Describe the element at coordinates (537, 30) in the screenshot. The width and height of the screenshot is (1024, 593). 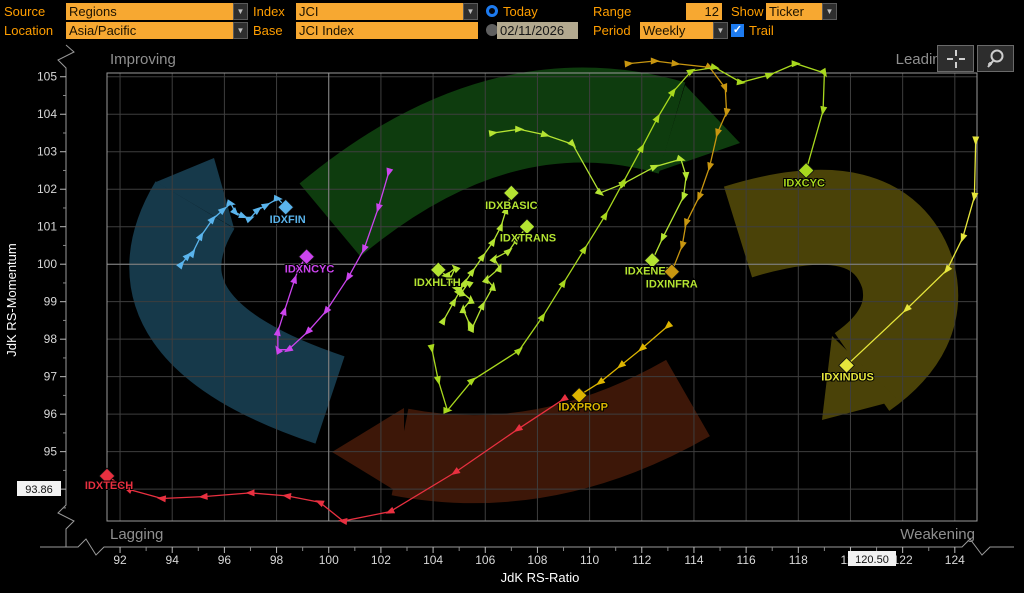
I see `date-input: 02/11/2026` at that location.